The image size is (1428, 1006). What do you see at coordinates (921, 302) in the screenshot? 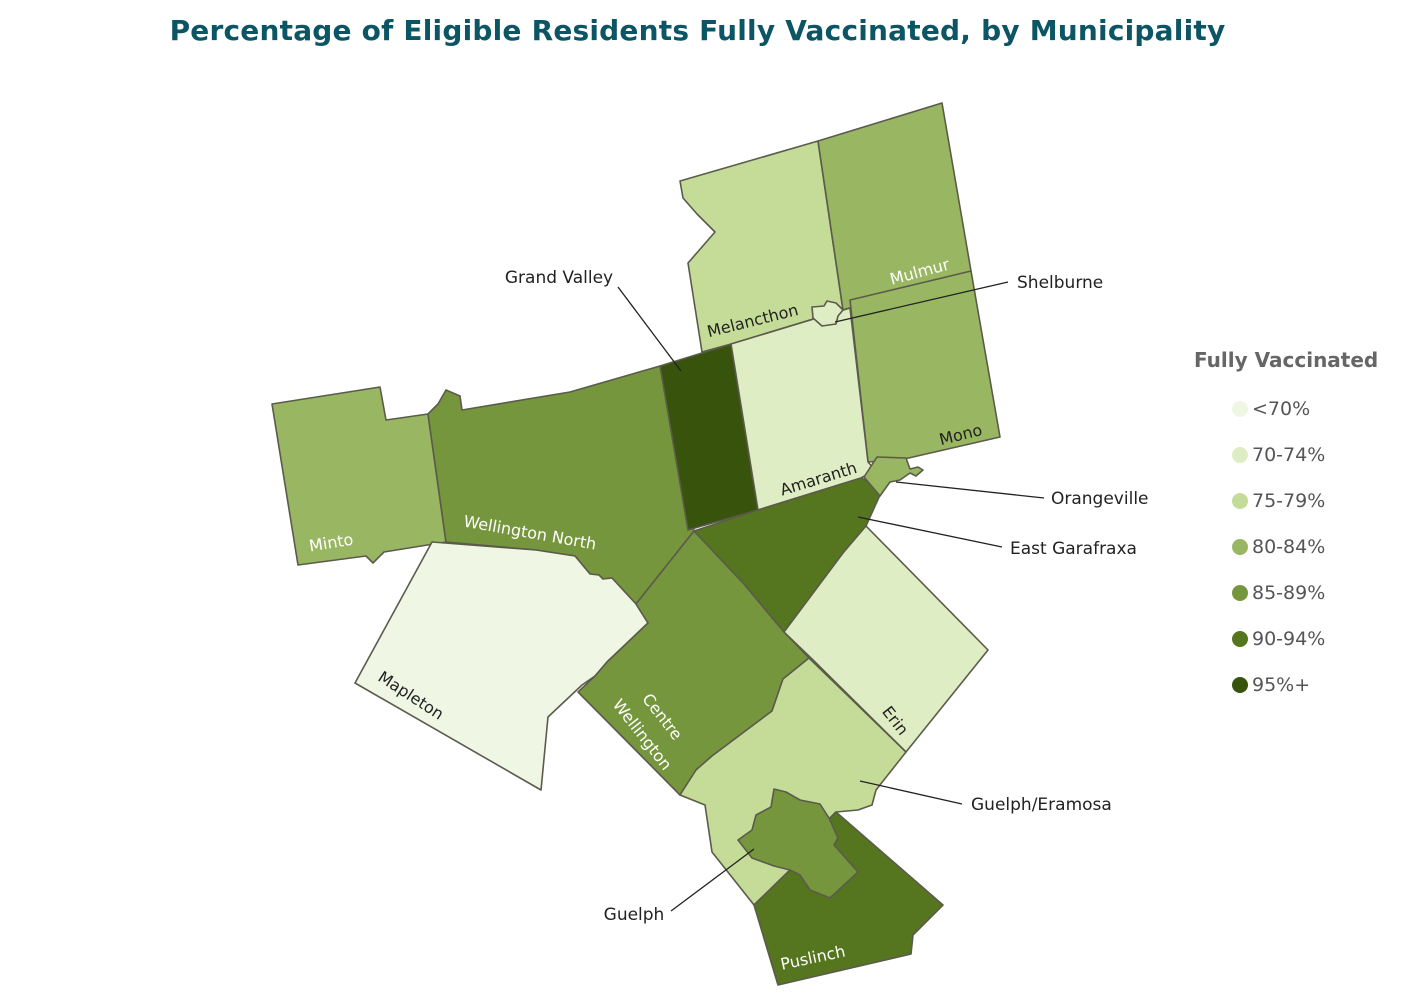
I see `leader-shelburne` at bounding box center [921, 302].